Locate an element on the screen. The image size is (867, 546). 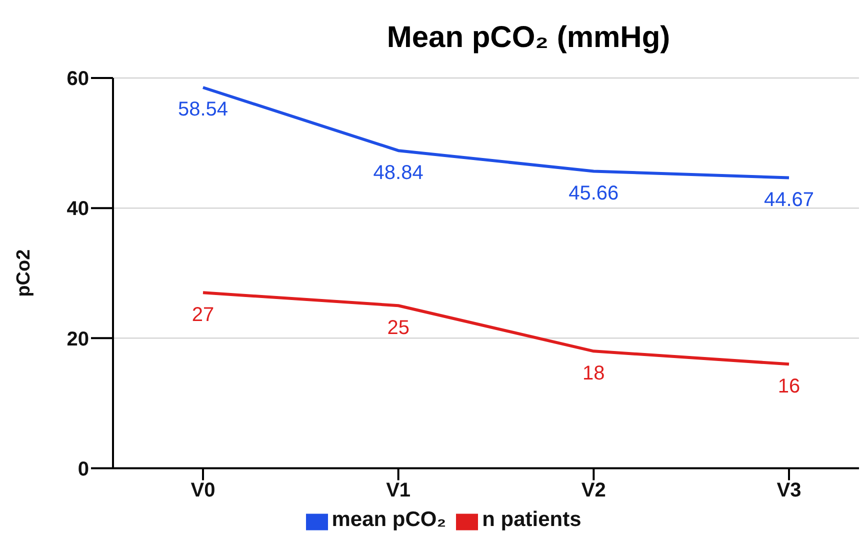
legend-label: n patients is located at coordinates (532, 520).